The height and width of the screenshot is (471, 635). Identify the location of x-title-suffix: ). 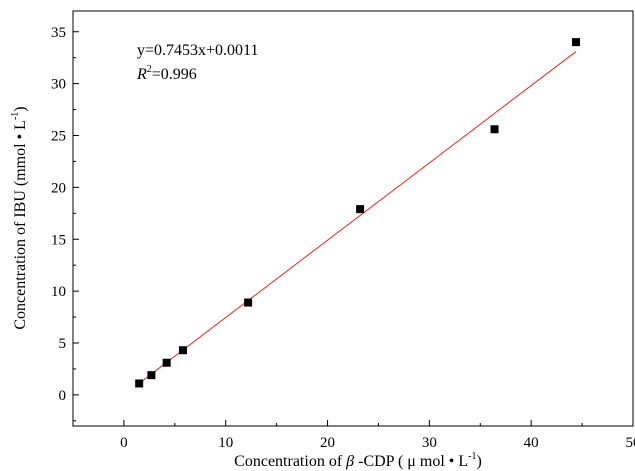
(479, 461).